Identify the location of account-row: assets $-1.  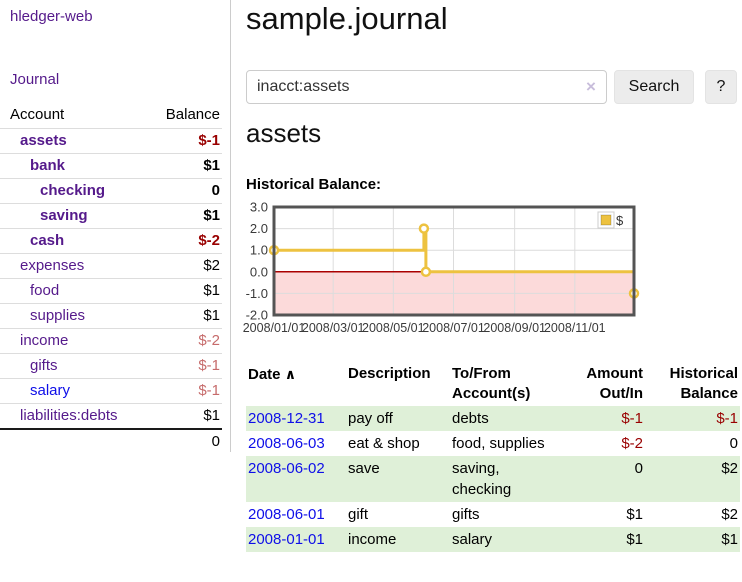
(111, 140).